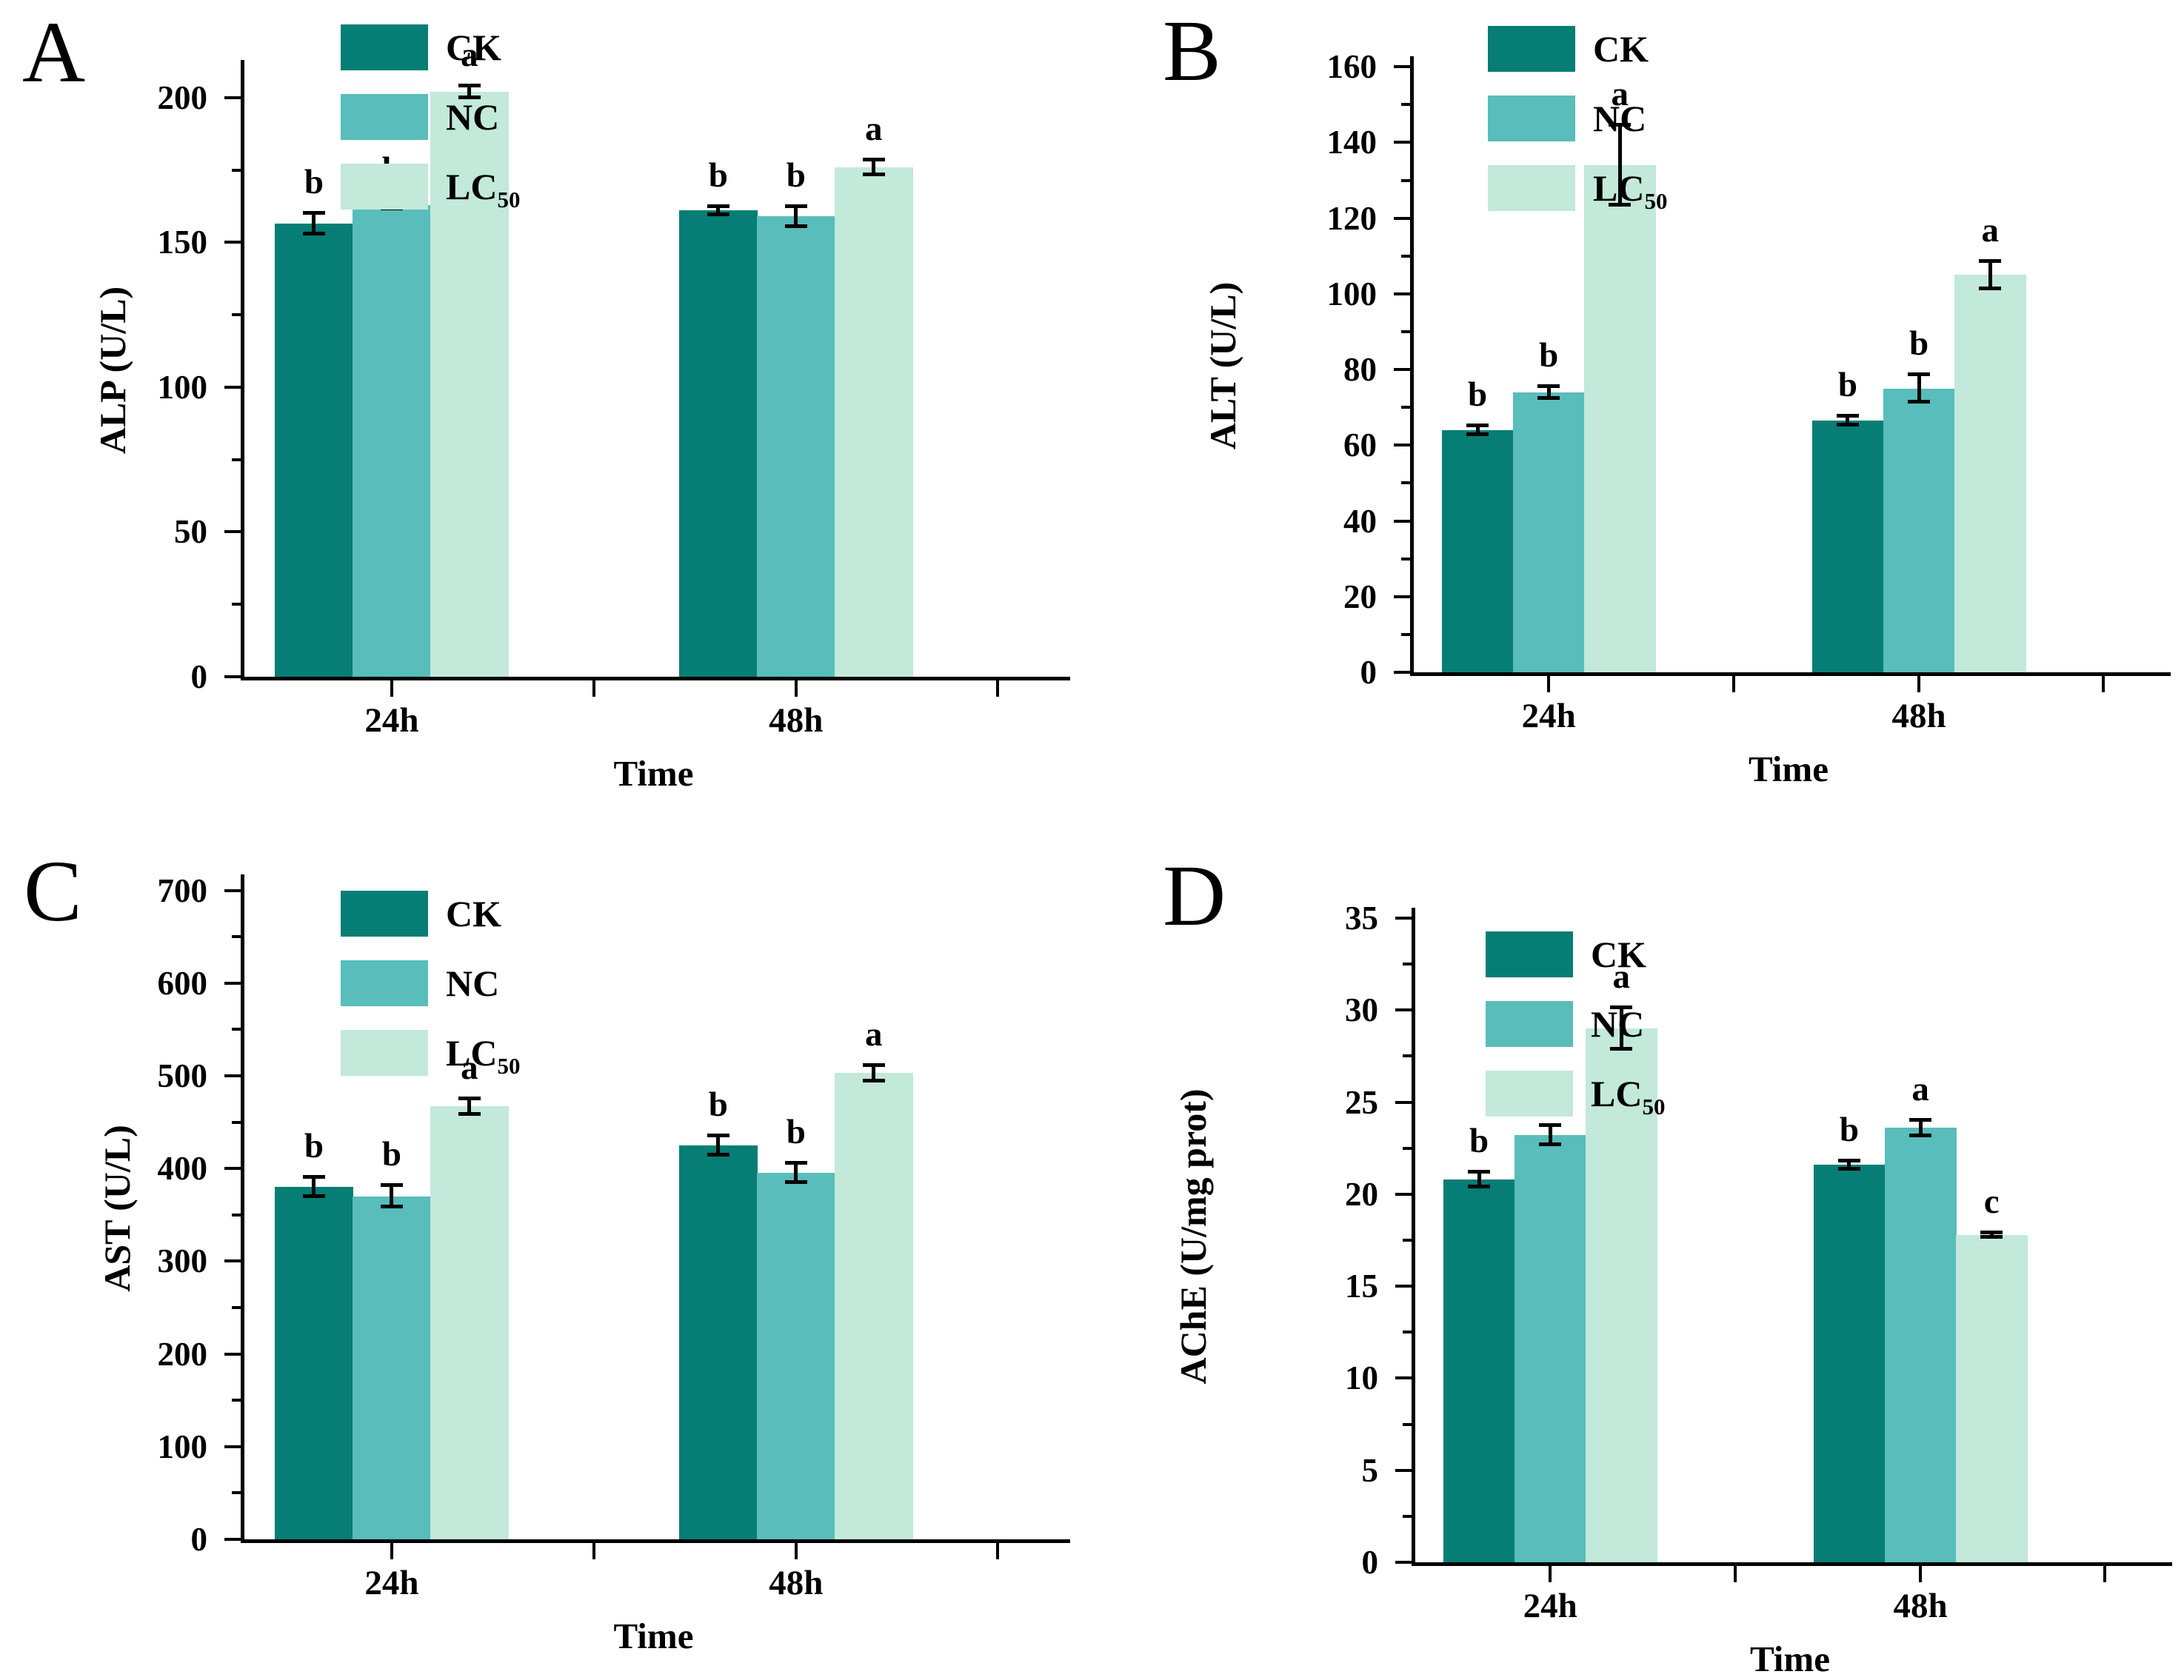  I want to click on y-axis-line, so click(242, 1208).